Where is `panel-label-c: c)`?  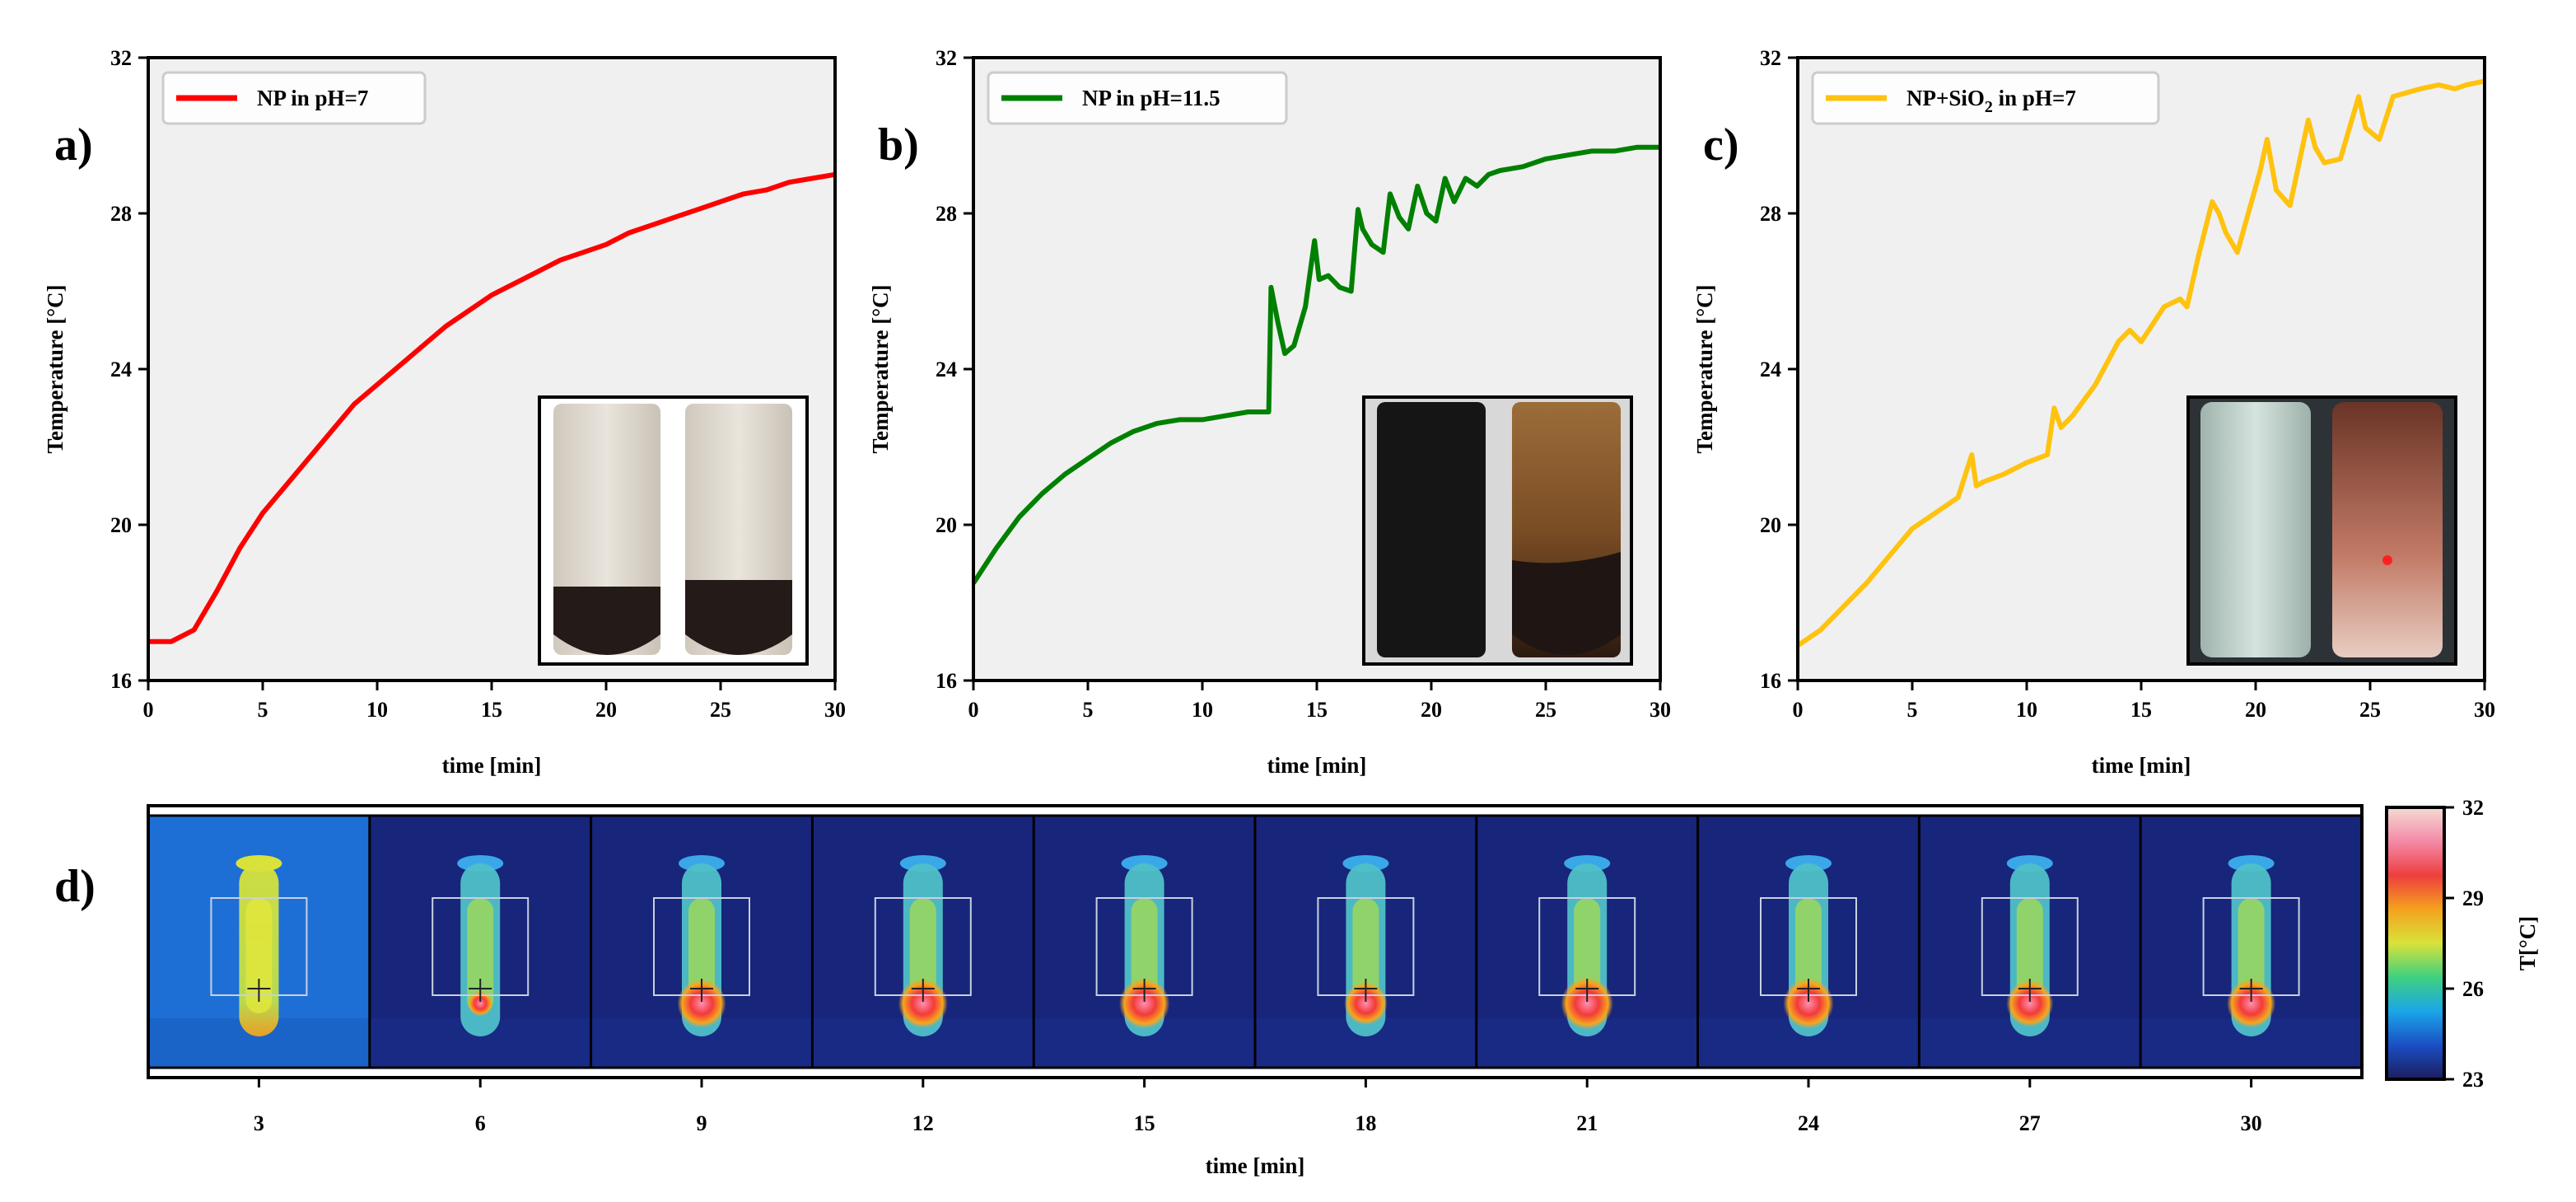 panel-label-c: c) is located at coordinates (1721, 145).